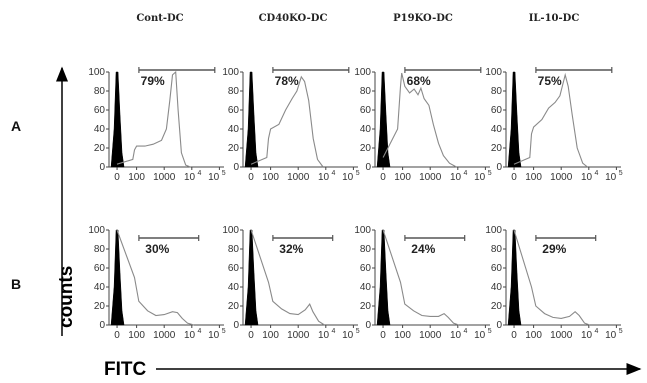 This screenshot has width=647, height=383. What do you see at coordinates (293, 18) in the screenshot?
I see `column-header-2: CD40KO-DC` at bounding box center [293, 18].